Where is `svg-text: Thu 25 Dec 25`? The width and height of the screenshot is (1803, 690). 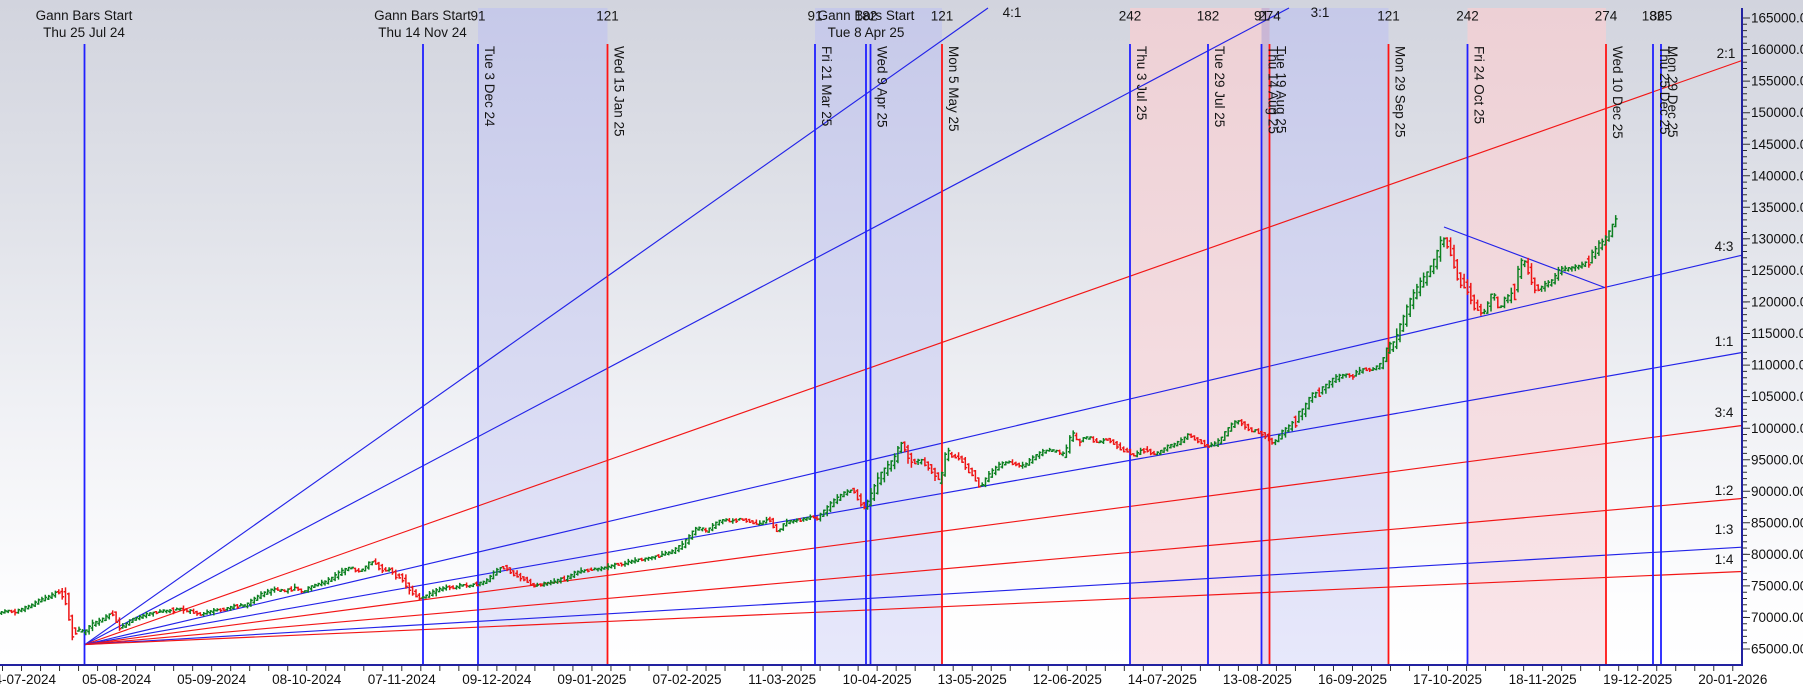 svg-text: Thu 25 Dec 25 is located at coordinates (1664, 90).